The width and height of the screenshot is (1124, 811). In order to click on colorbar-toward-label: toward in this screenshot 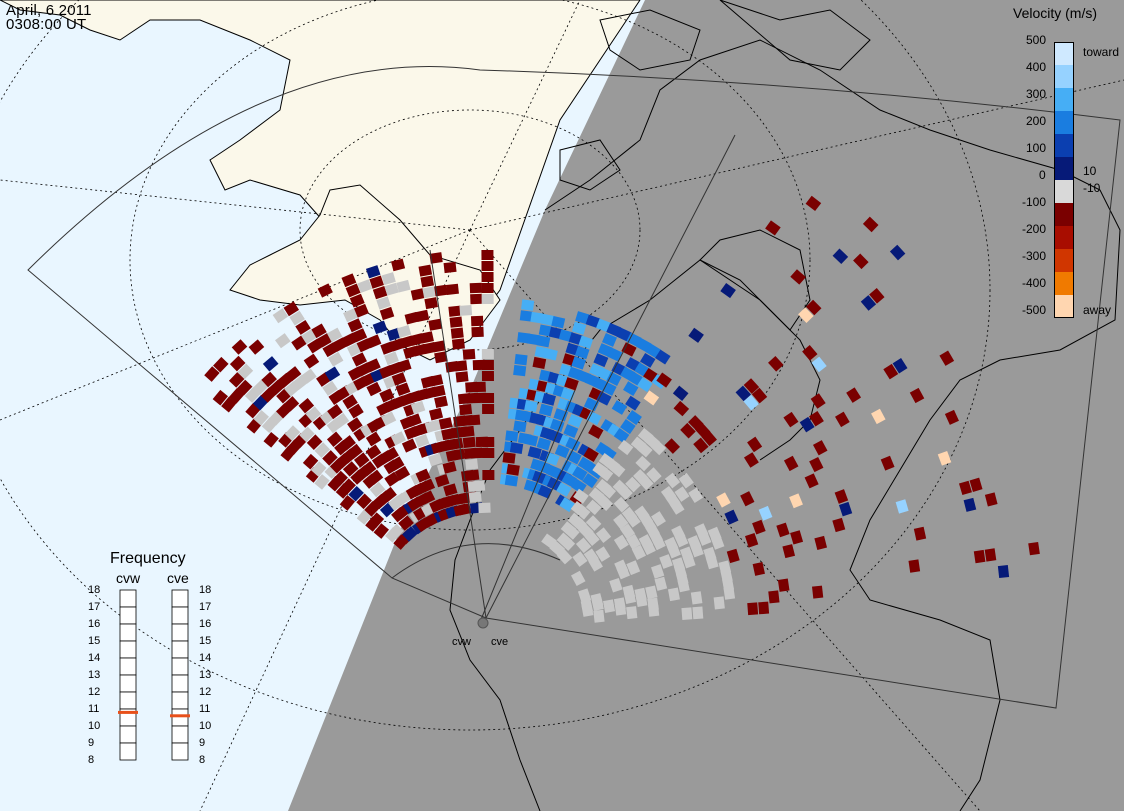, I will do `click(1101, 52)`.